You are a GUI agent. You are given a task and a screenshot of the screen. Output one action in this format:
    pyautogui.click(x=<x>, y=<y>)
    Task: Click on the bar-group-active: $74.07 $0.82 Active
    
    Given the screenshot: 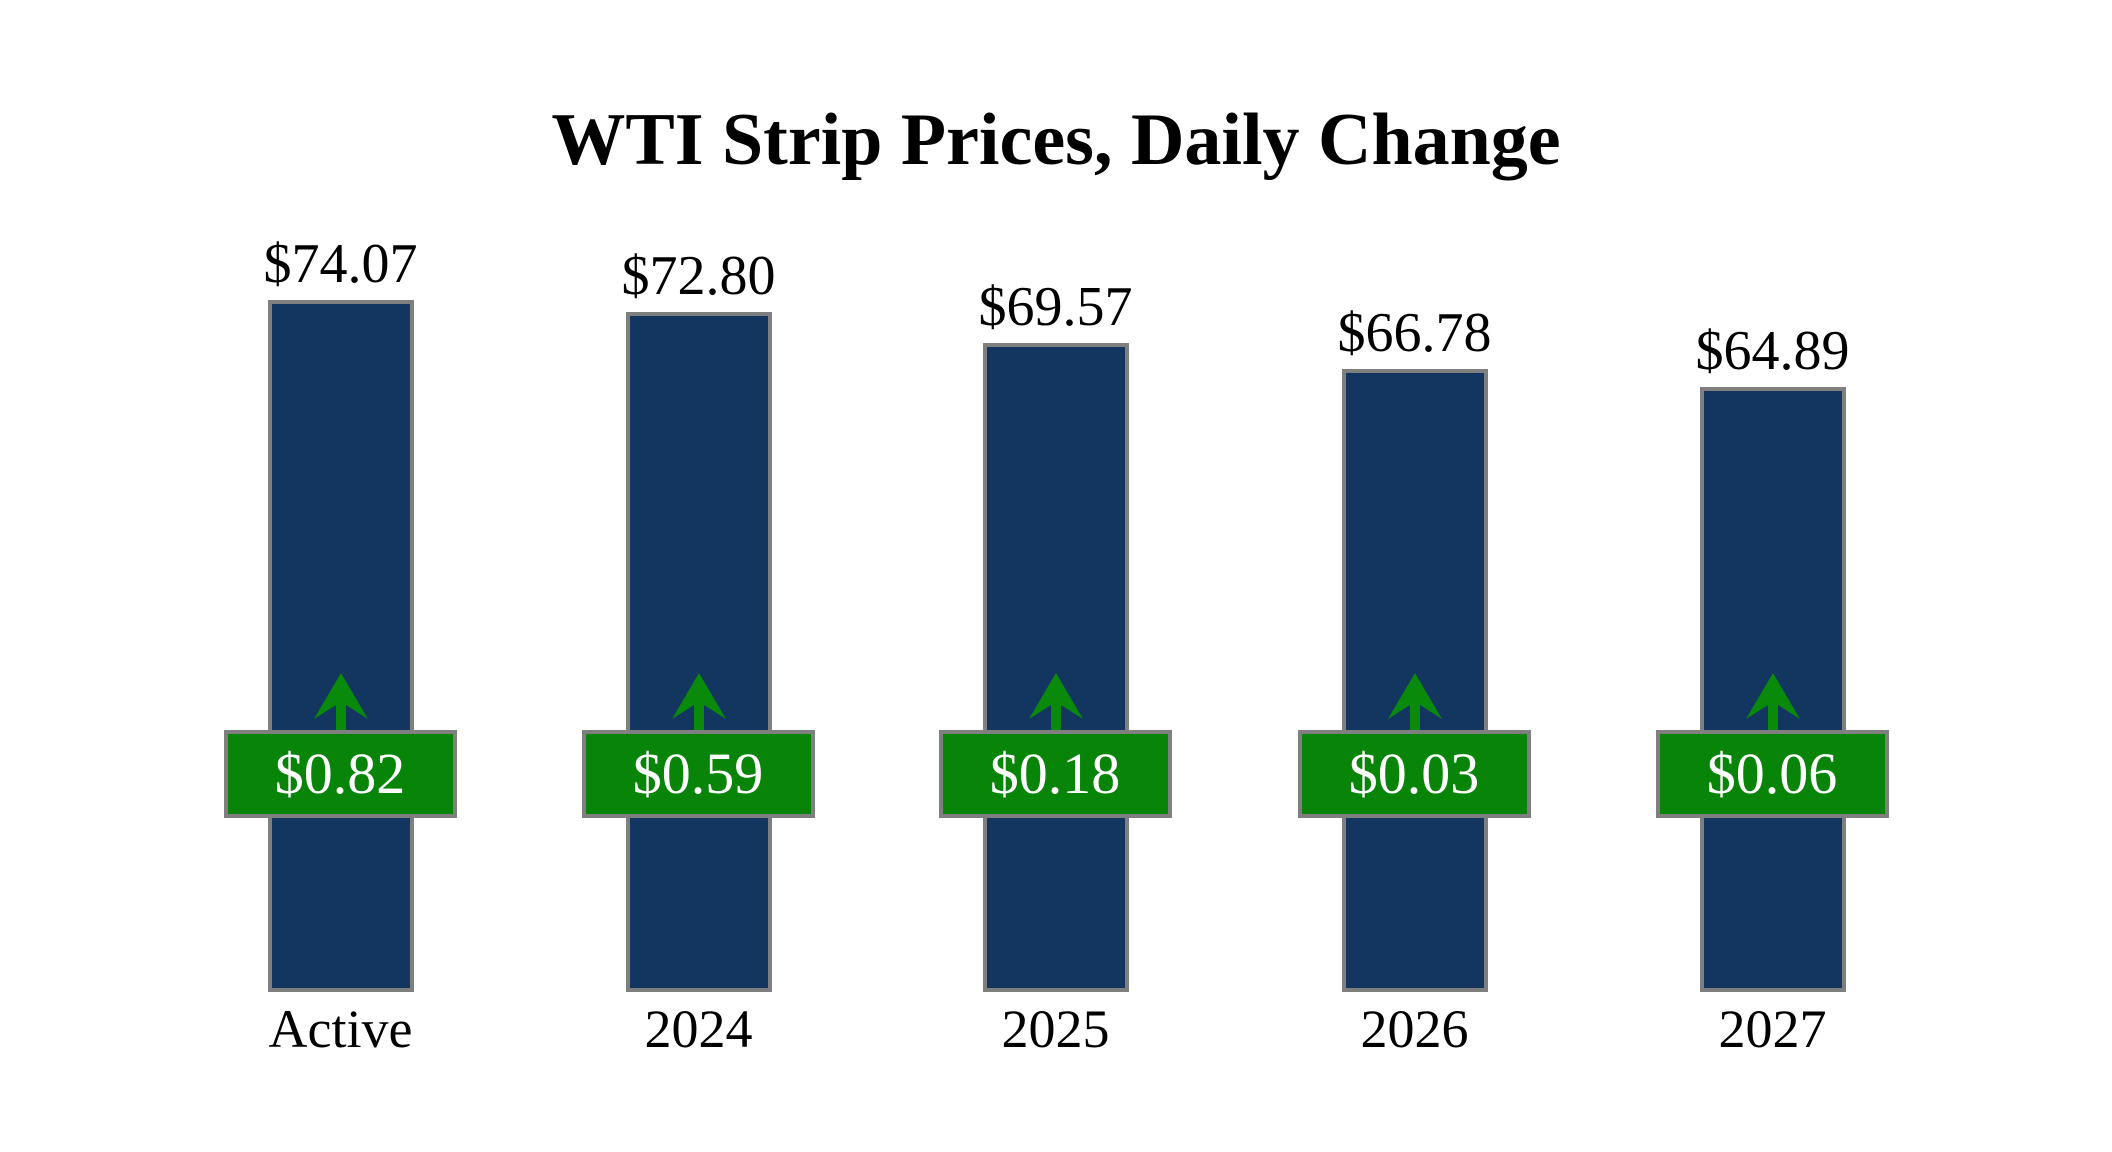 What is the action you would take?
    pyautogui.click(x=341, y=576)
    